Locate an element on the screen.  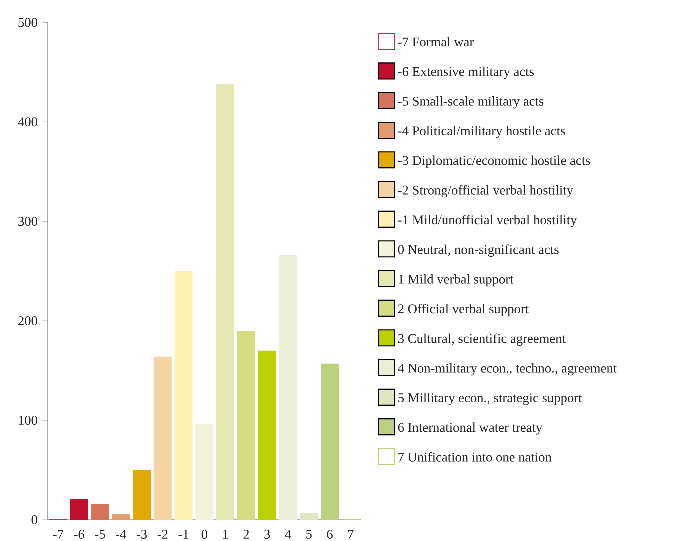
legend-label: -6 Extensive military acts is located at coordinates (466, 73).